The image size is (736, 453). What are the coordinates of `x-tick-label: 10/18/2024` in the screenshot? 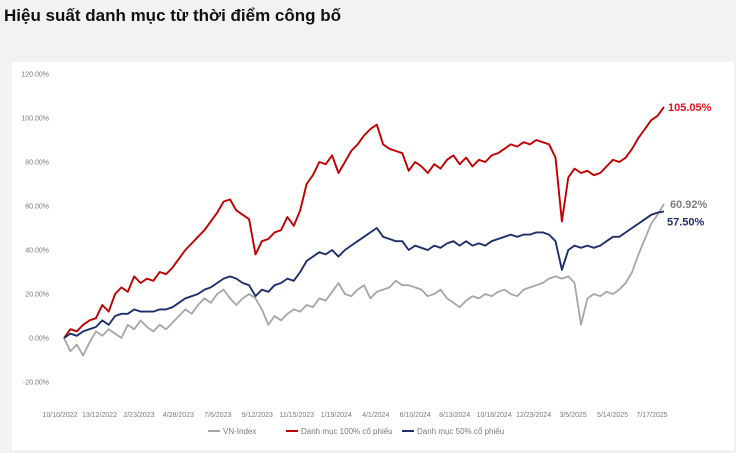 It's located at (494, 415).